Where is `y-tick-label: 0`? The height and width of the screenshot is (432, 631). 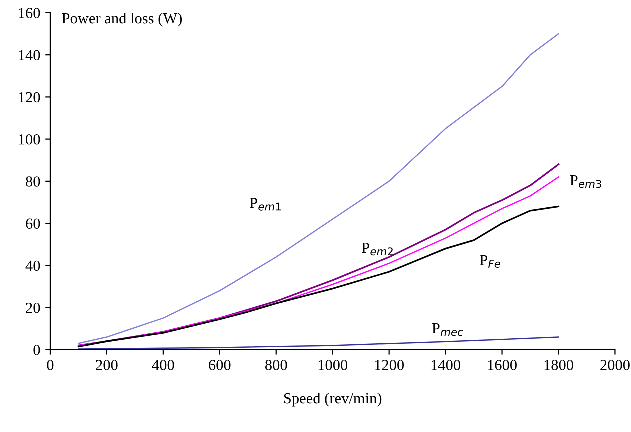 y-tick-label: 0 is located at coordinates (37, 350).